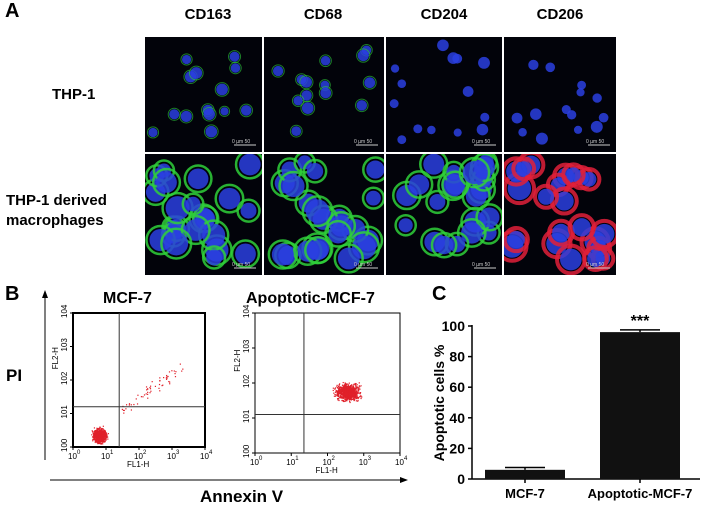 This screenshot has height=509, width=703. I want to click on x-tick-exponent: 3, so click(178, 453).